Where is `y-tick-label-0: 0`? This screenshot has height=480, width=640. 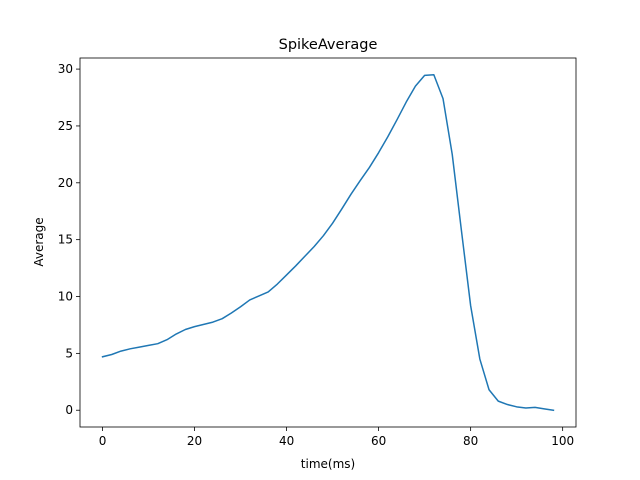
y-tick-label-0: 0 is located at coordinates (69, 410).